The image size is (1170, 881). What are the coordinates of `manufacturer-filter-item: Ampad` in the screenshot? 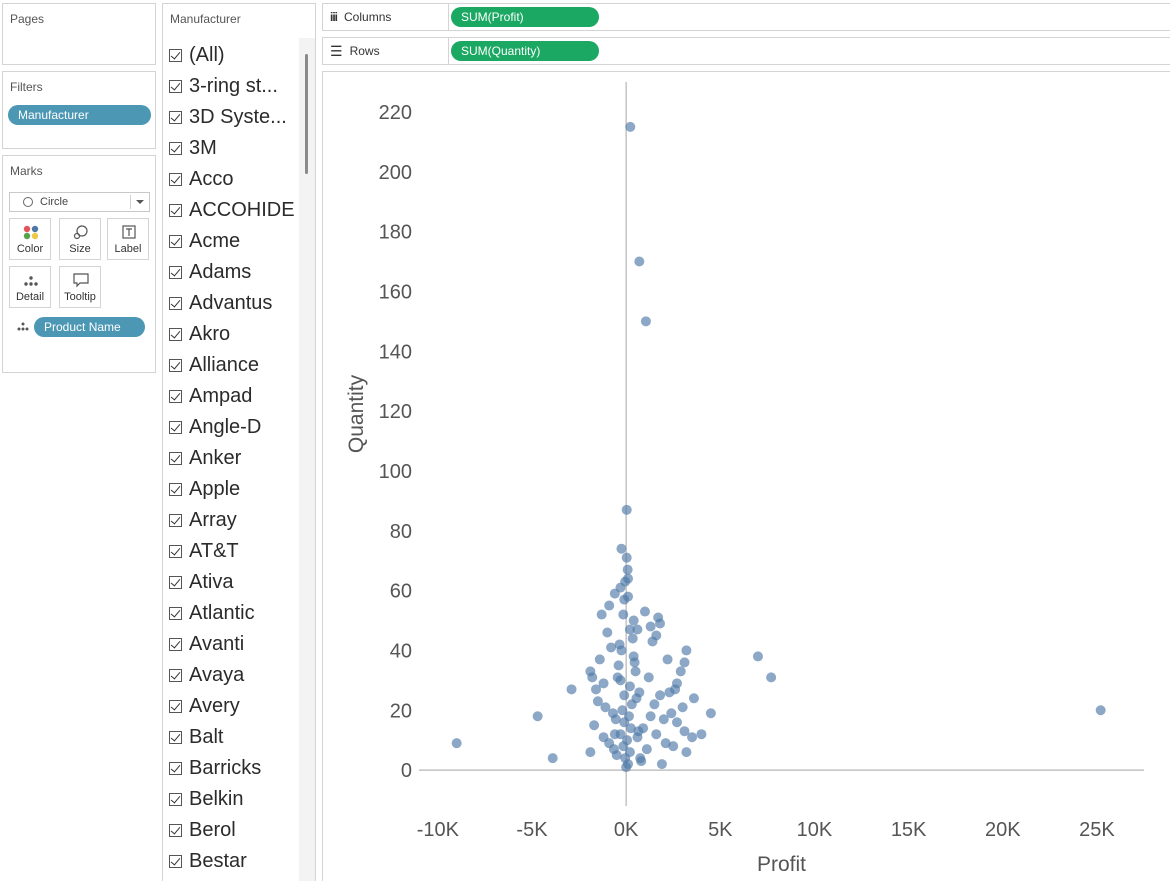 It's located at (210, 396).